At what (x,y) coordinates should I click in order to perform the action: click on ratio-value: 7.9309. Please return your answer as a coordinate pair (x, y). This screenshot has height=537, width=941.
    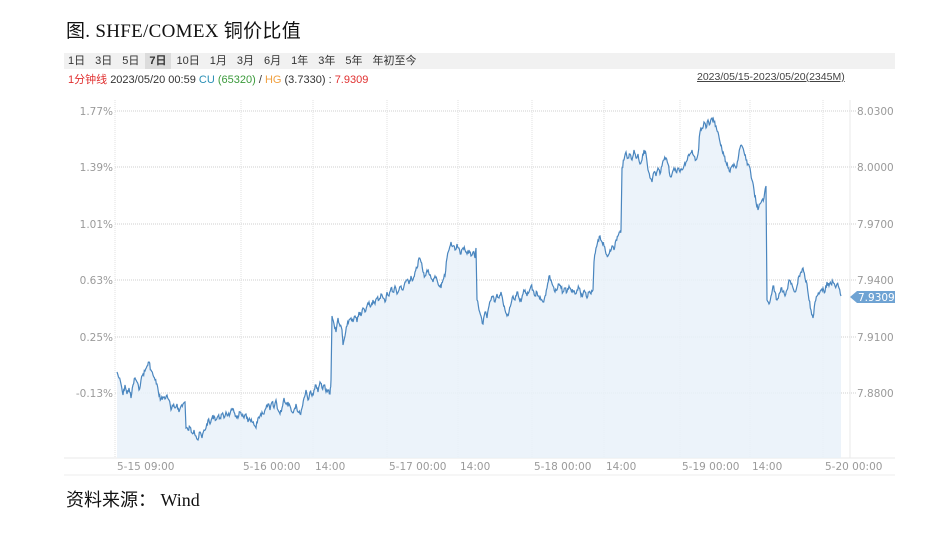
    Looking at the image, I should click on (351, 80).